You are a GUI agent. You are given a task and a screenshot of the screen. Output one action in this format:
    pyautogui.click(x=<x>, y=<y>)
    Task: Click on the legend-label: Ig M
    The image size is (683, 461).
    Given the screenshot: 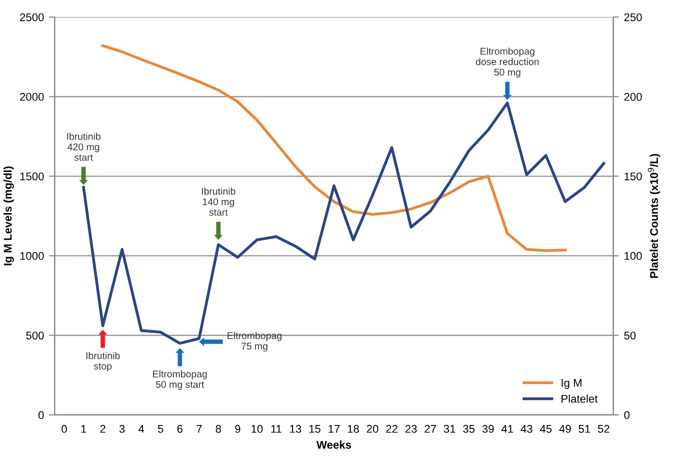 What is the action you would take?
    pyautogui.click(x=572, y=384)
    